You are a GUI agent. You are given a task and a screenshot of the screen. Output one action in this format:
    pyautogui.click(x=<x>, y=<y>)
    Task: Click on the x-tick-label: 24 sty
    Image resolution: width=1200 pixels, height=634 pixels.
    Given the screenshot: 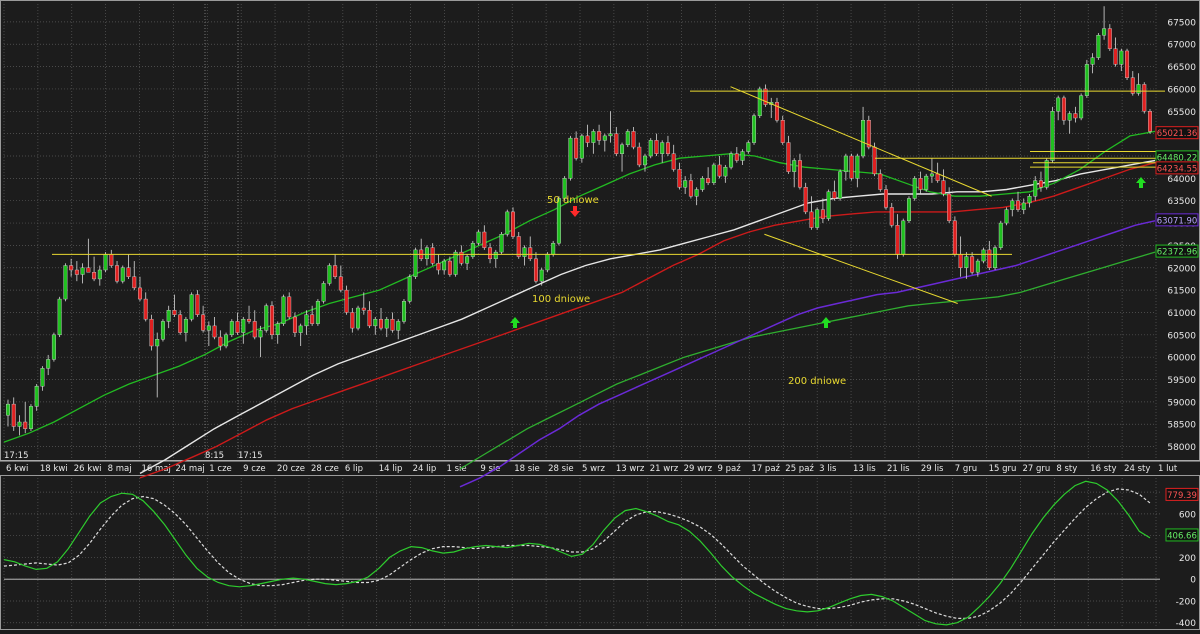 What is the action you would take?
    pyautogui.click(x=1137, y=469)
    